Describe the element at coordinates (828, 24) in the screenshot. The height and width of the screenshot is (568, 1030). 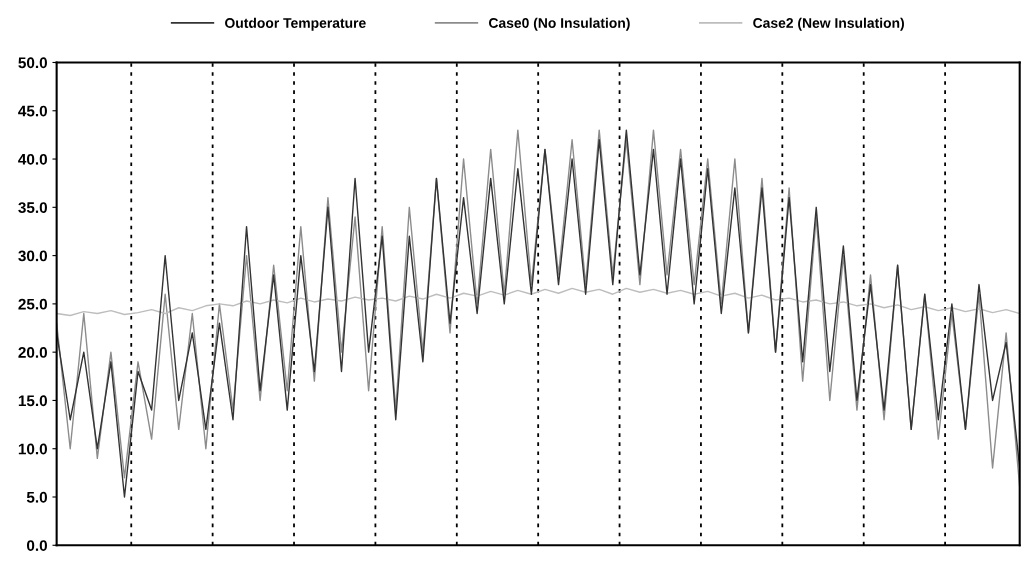
I see `legend-label: Case2 (New Insulation)` at that location.